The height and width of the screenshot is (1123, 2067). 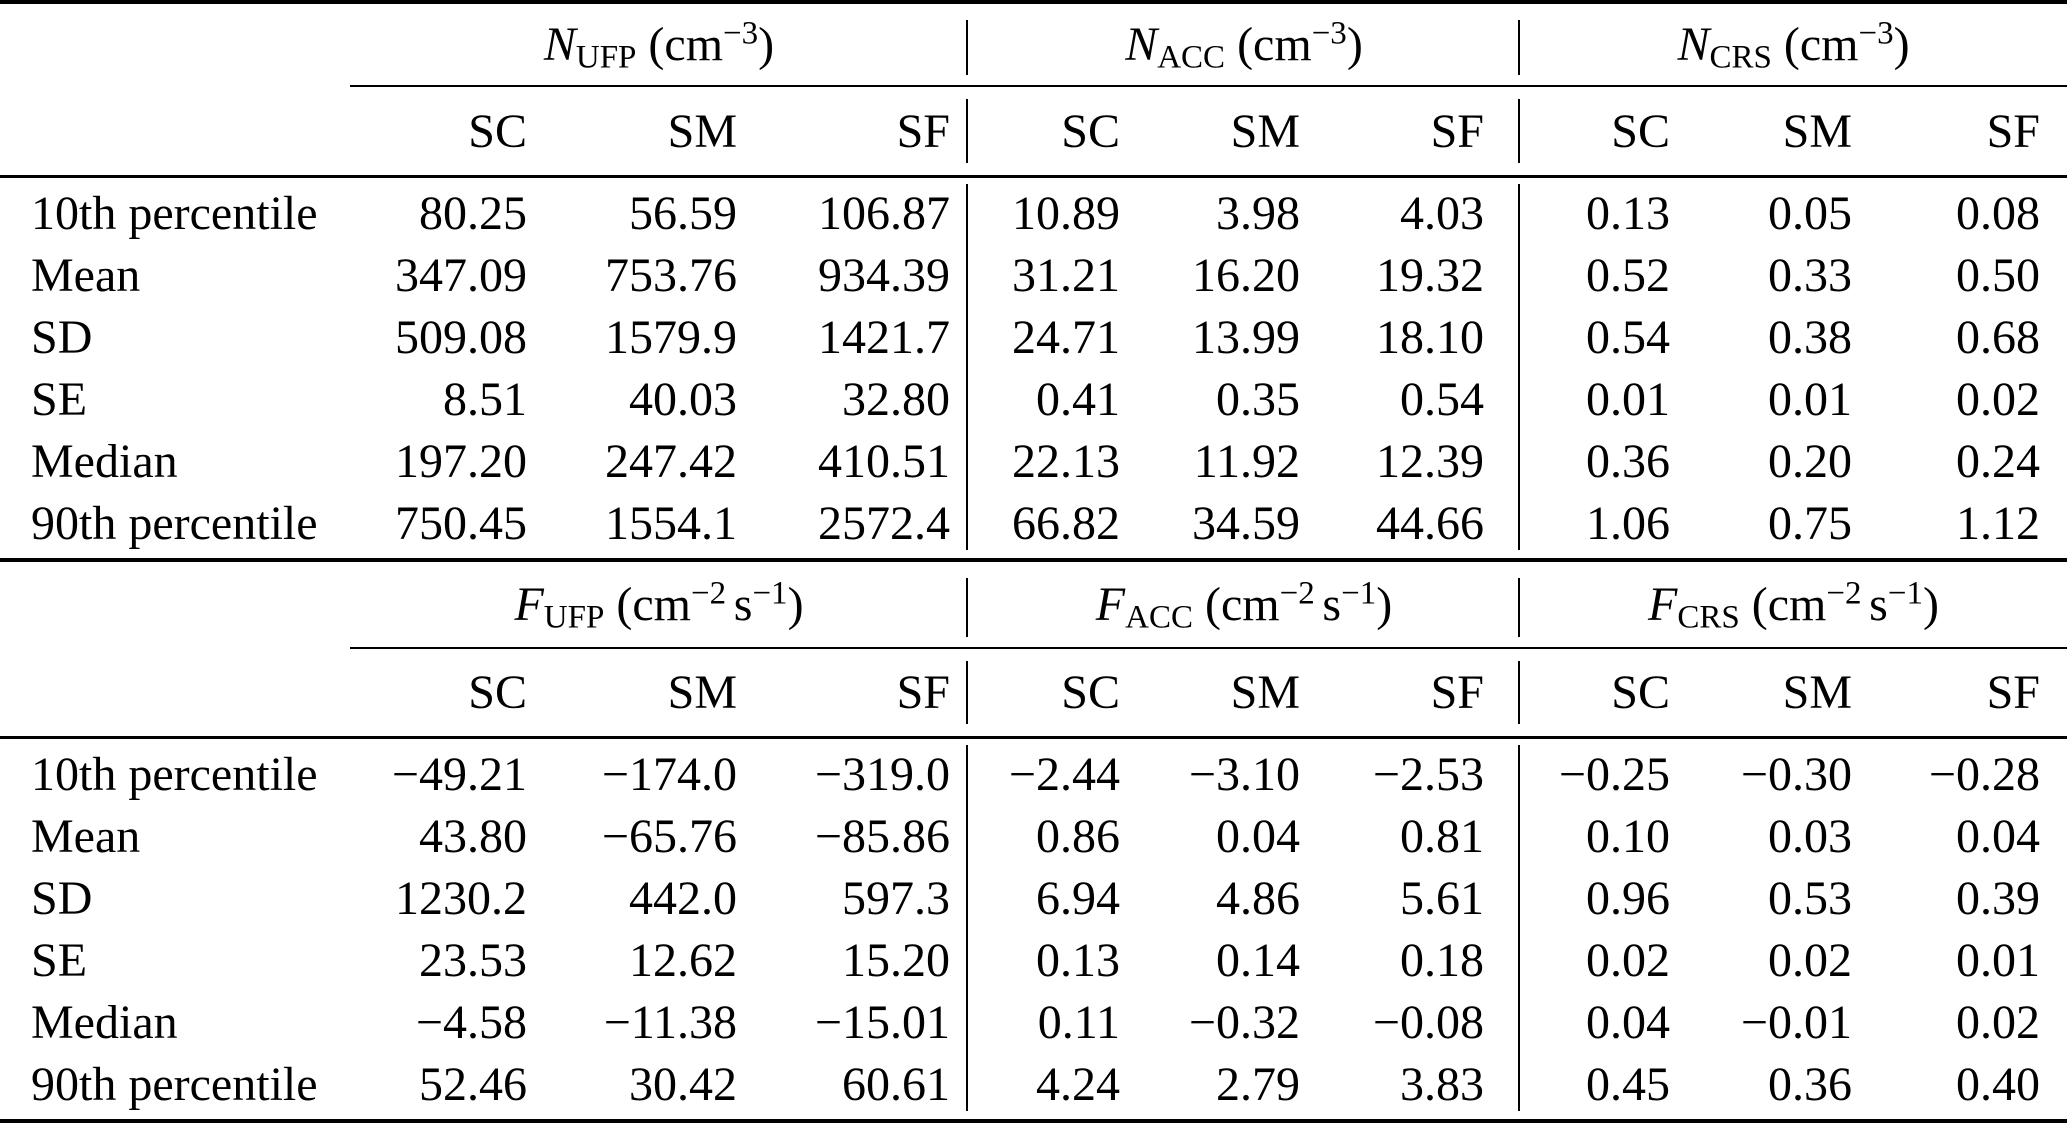 What do you see at coordinates (1066, 337) in the screenshot?
I see `data-cell: 24.71` at bounding box center [1066, 337].